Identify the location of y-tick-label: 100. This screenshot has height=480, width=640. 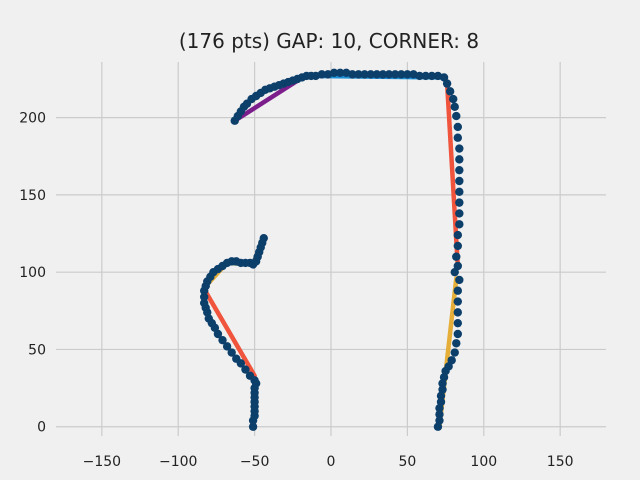
(32, 273).